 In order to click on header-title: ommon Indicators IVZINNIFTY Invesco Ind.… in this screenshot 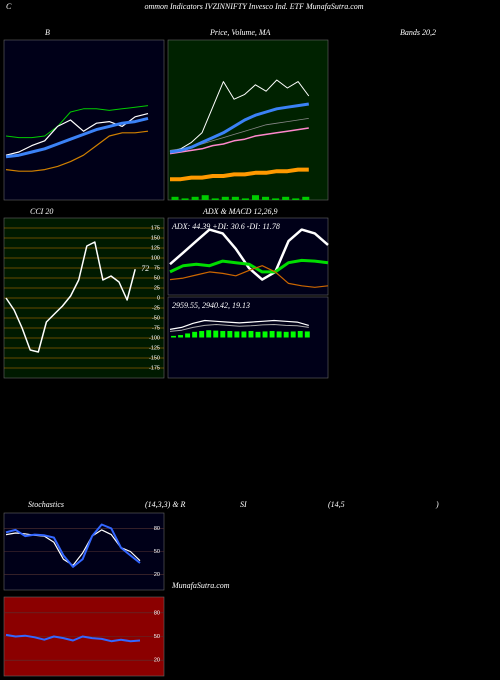, I will do `click(253, 6)`.